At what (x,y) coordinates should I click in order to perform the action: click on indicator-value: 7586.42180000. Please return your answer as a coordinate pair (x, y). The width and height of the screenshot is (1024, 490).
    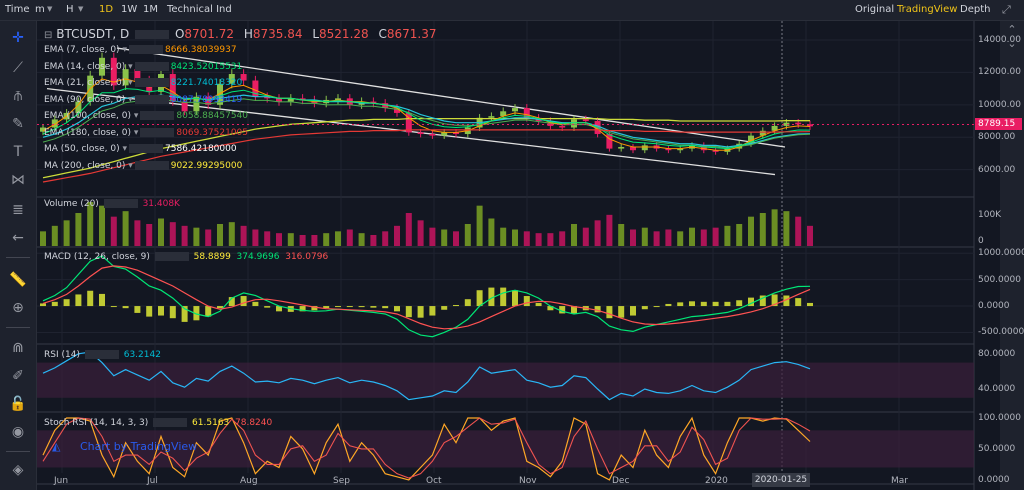
    Looking at the image, I should click on (201, 149).